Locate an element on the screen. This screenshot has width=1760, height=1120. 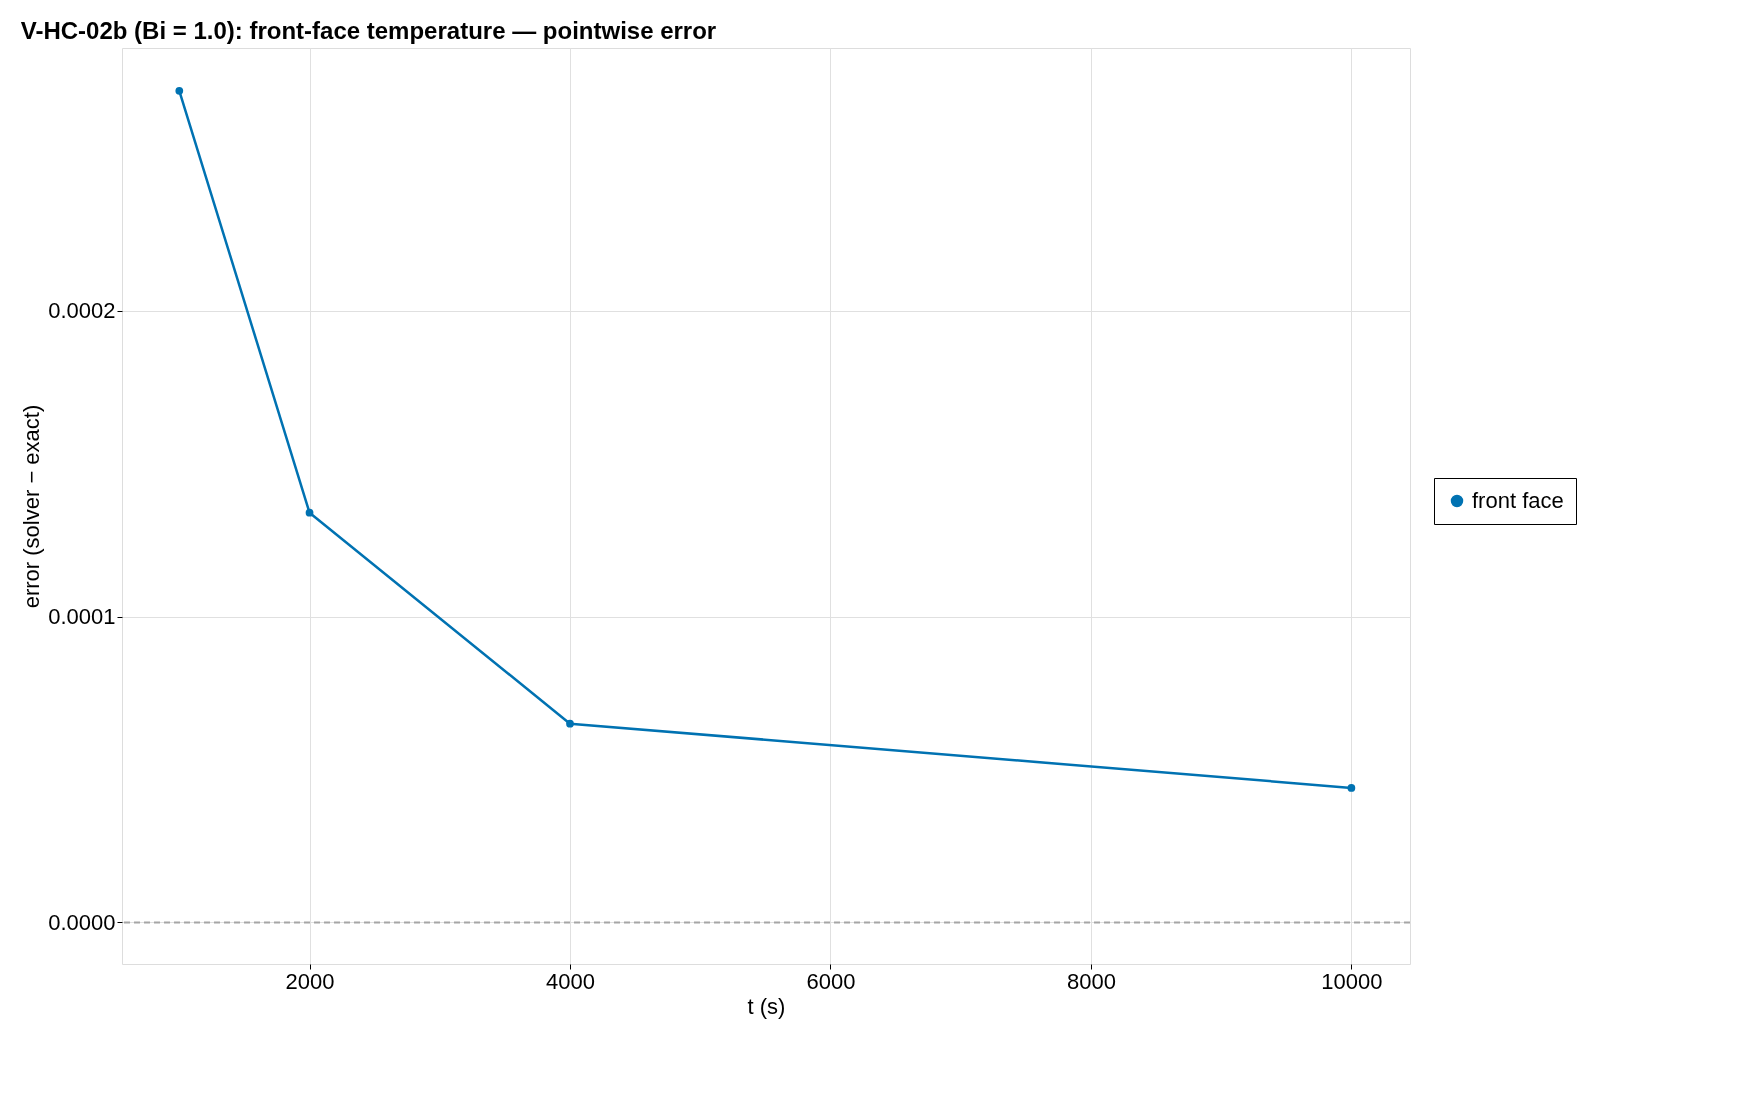
x-axis-title: t (s) is located at coordinates (766, 1006).